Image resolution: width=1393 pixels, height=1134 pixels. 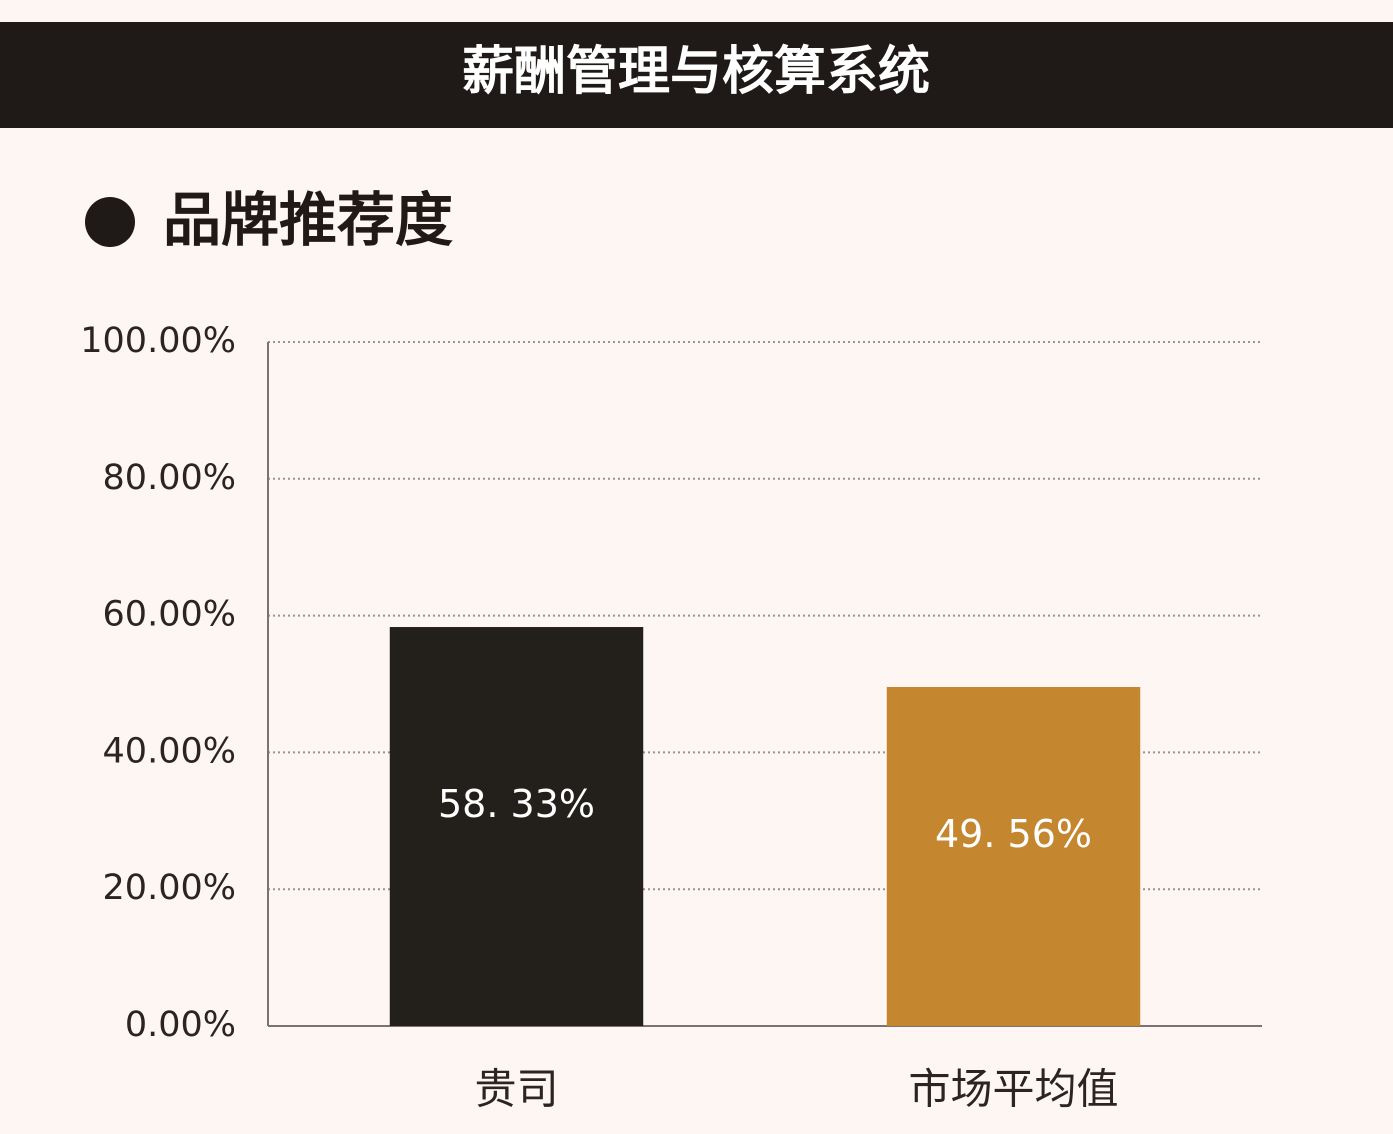 What do you see at coordinates (169, 751) in the screenshot?
I see `y-tick-label: 40.00%` at bounding box center [169, 751].